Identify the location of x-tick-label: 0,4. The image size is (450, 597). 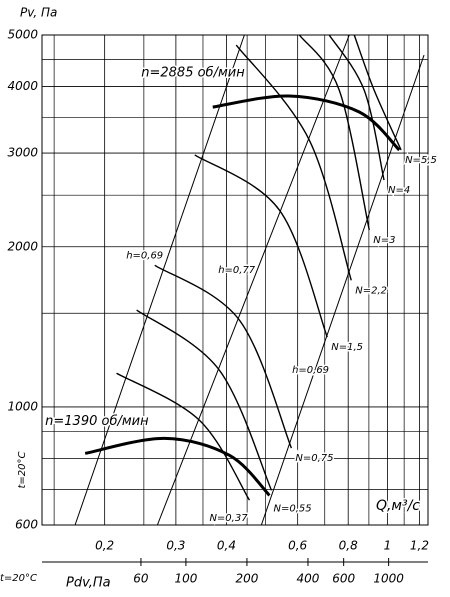
(226, 546).